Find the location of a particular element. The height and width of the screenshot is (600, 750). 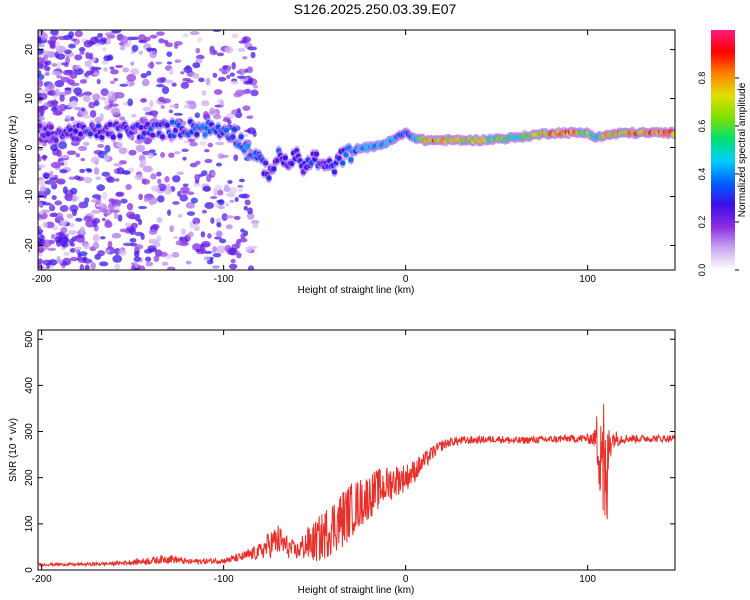

colorbar-tick-label: 0.0 is located at coordinates (702, 270).